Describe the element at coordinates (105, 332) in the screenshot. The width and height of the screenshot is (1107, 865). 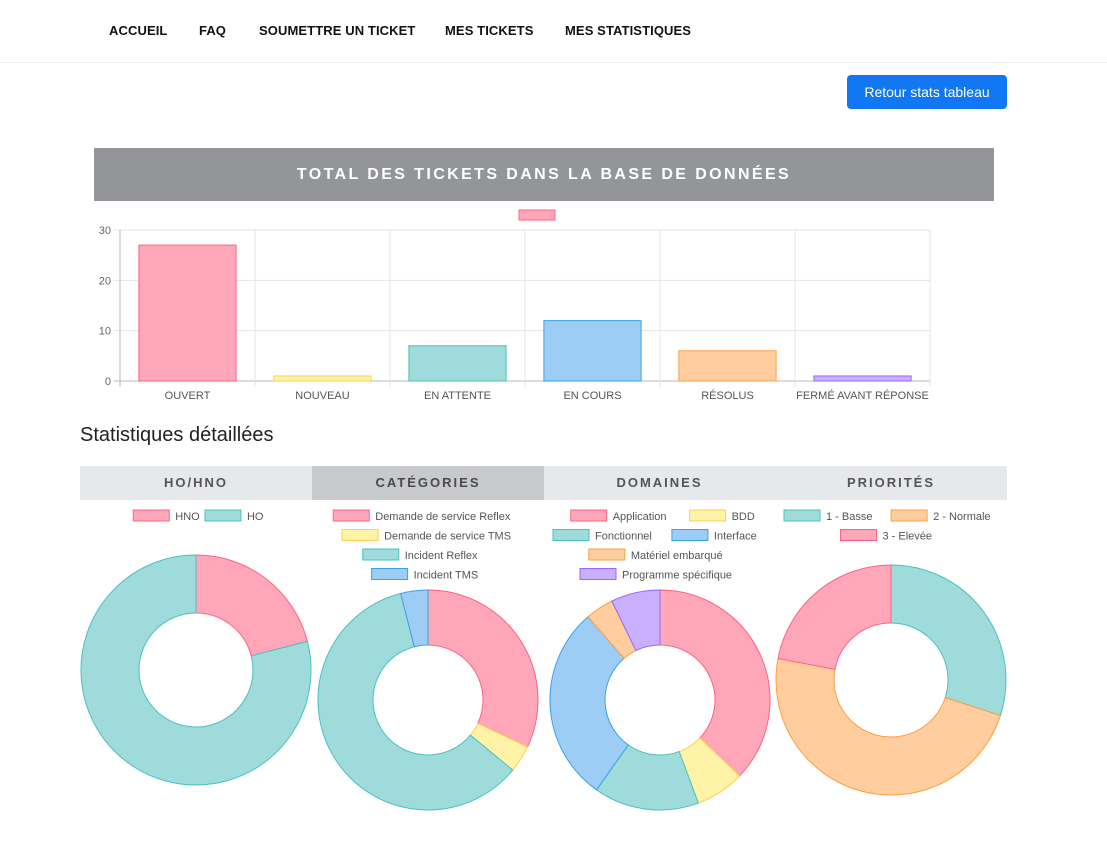
I see `y-tick-label: 10` at that location.